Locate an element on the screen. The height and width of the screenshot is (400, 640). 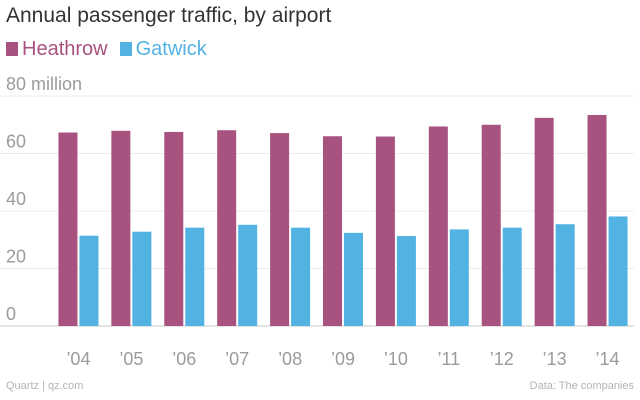
x-tick-label: ’13 is located at coordinates (555, 359).